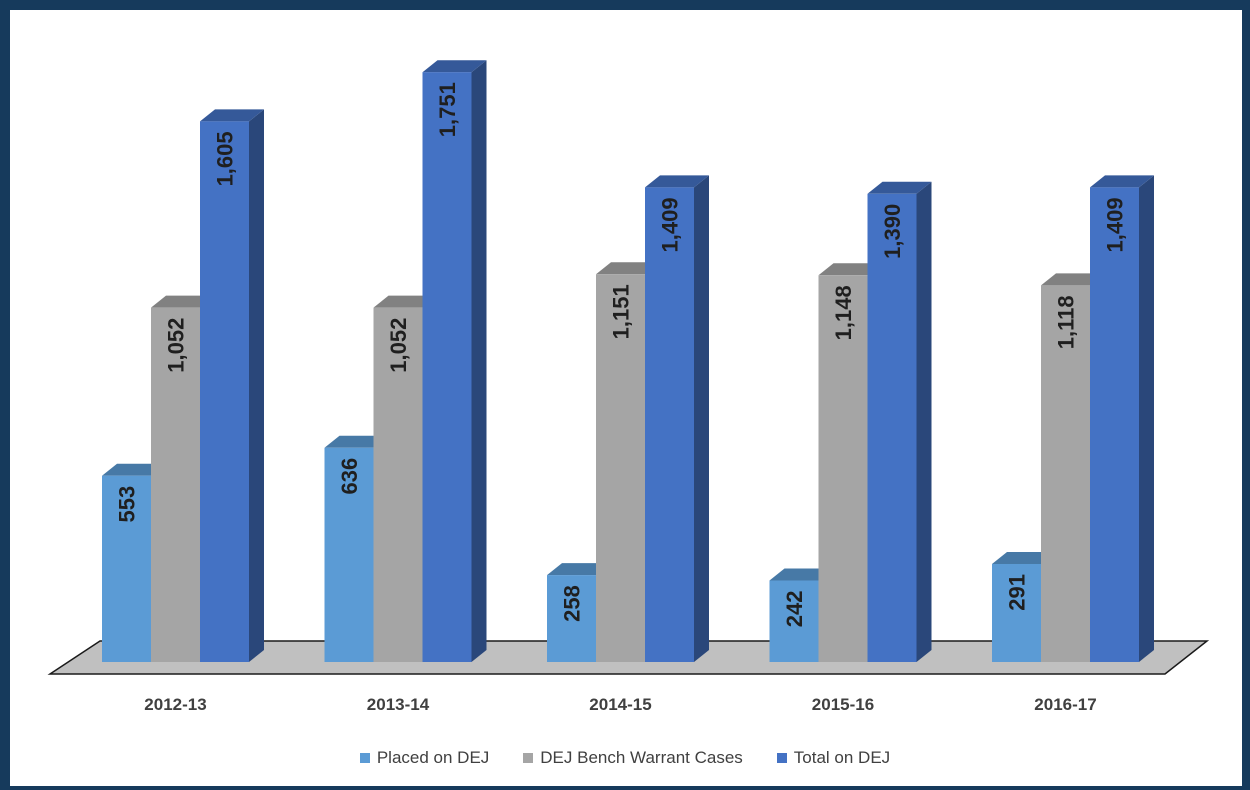 This screenshot has width=1250, height=790. Describe the element at coordinates (175, 704) in the screenshot. I see `category-label: 2012-13` at that location.